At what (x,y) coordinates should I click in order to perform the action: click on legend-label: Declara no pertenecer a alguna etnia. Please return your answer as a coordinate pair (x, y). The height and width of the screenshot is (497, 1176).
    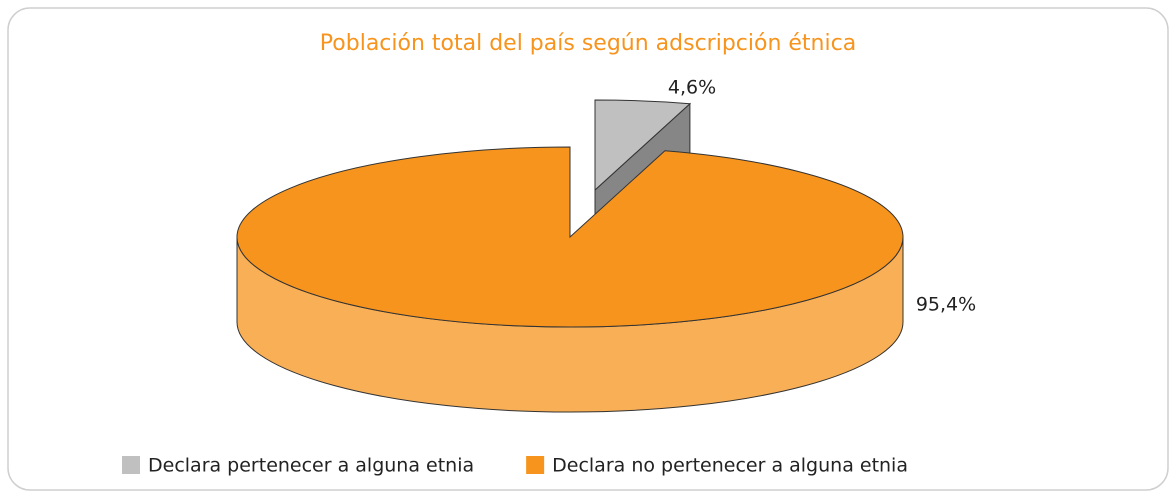
    Looking at the image, I should click on (730, 466).